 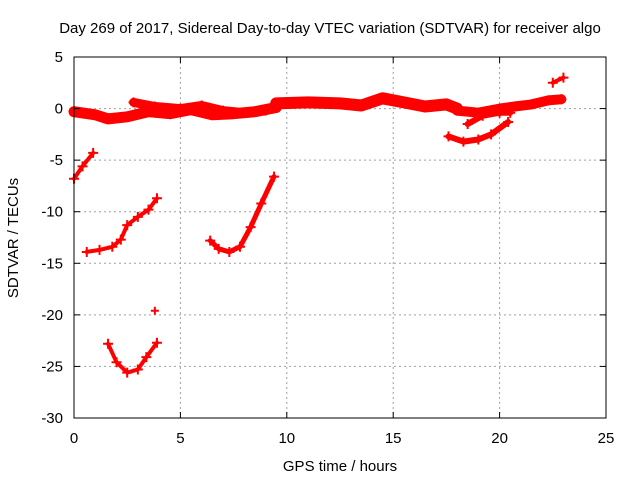 I want to click on y-tick-label: -10, so click(x=52, y=212).